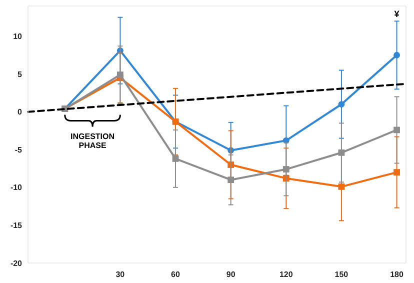  I want to click on x-tick-label: 30, so click(121, 274).